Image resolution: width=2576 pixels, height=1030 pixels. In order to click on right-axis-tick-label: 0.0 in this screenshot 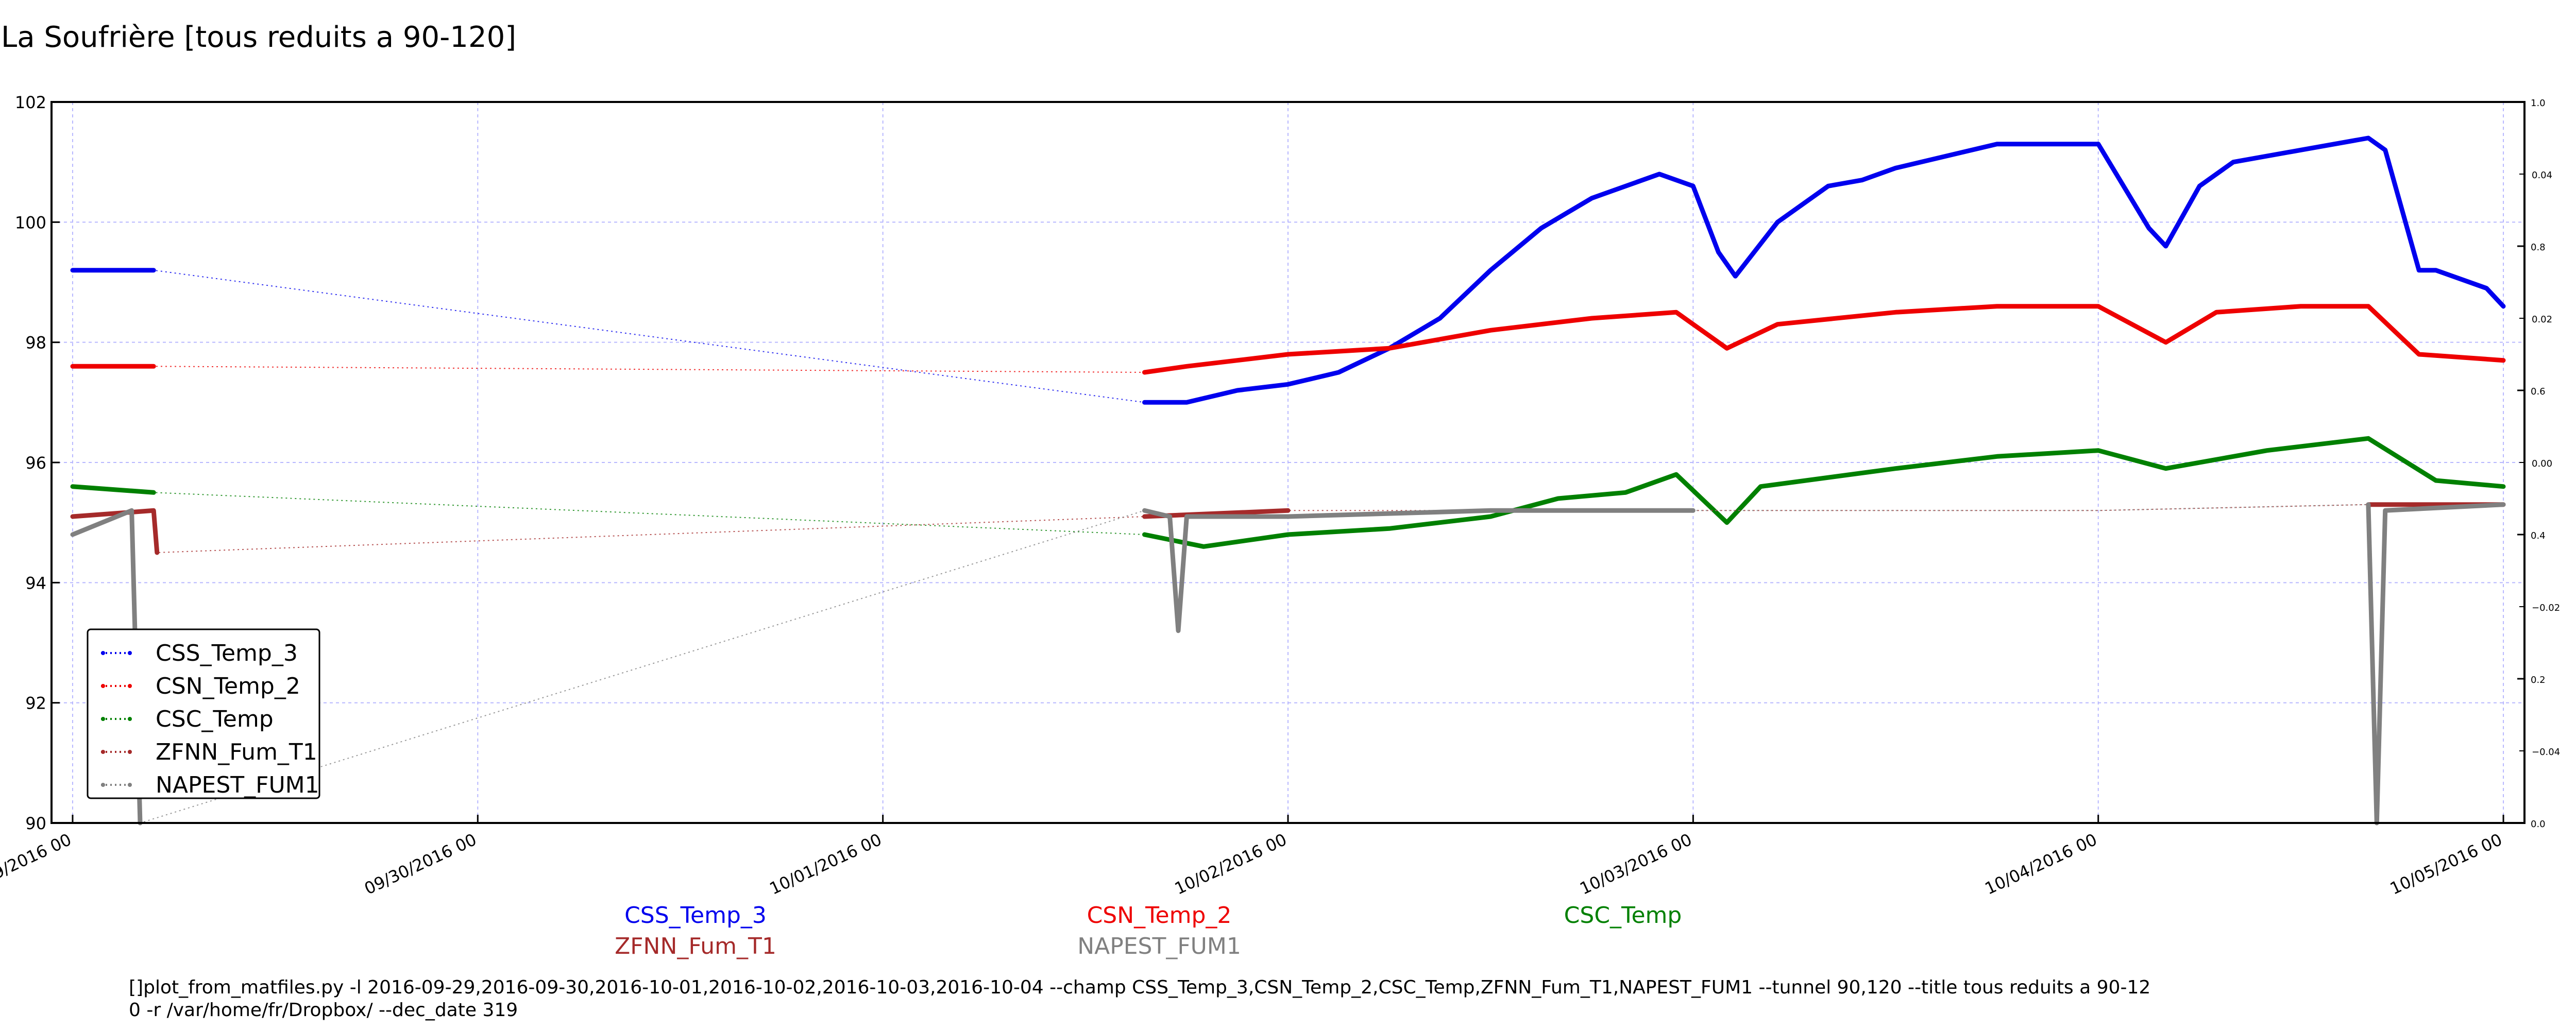, I will do `click(2538, 824)`.